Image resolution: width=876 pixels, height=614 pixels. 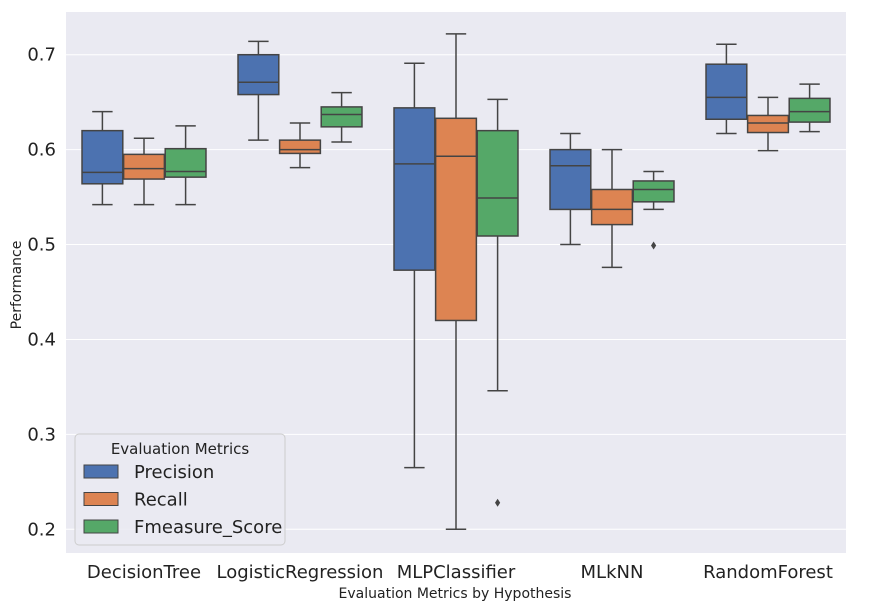 What do you see at coordinates (455, 594) in the screenshot?
I see `x-axis-label: Evaluation Metrics by Hypothesis` at bounding box center [455, 594].